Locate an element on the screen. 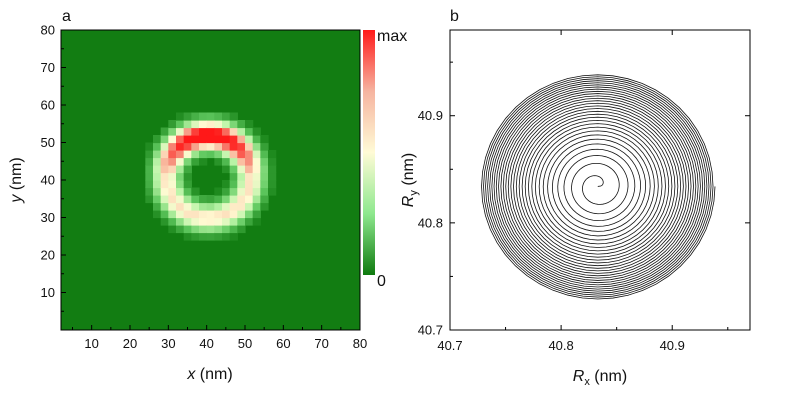 This screenshot has height=400, width=800. heatmap-x-tick-label: 40 is located at coordinates (206, 343).